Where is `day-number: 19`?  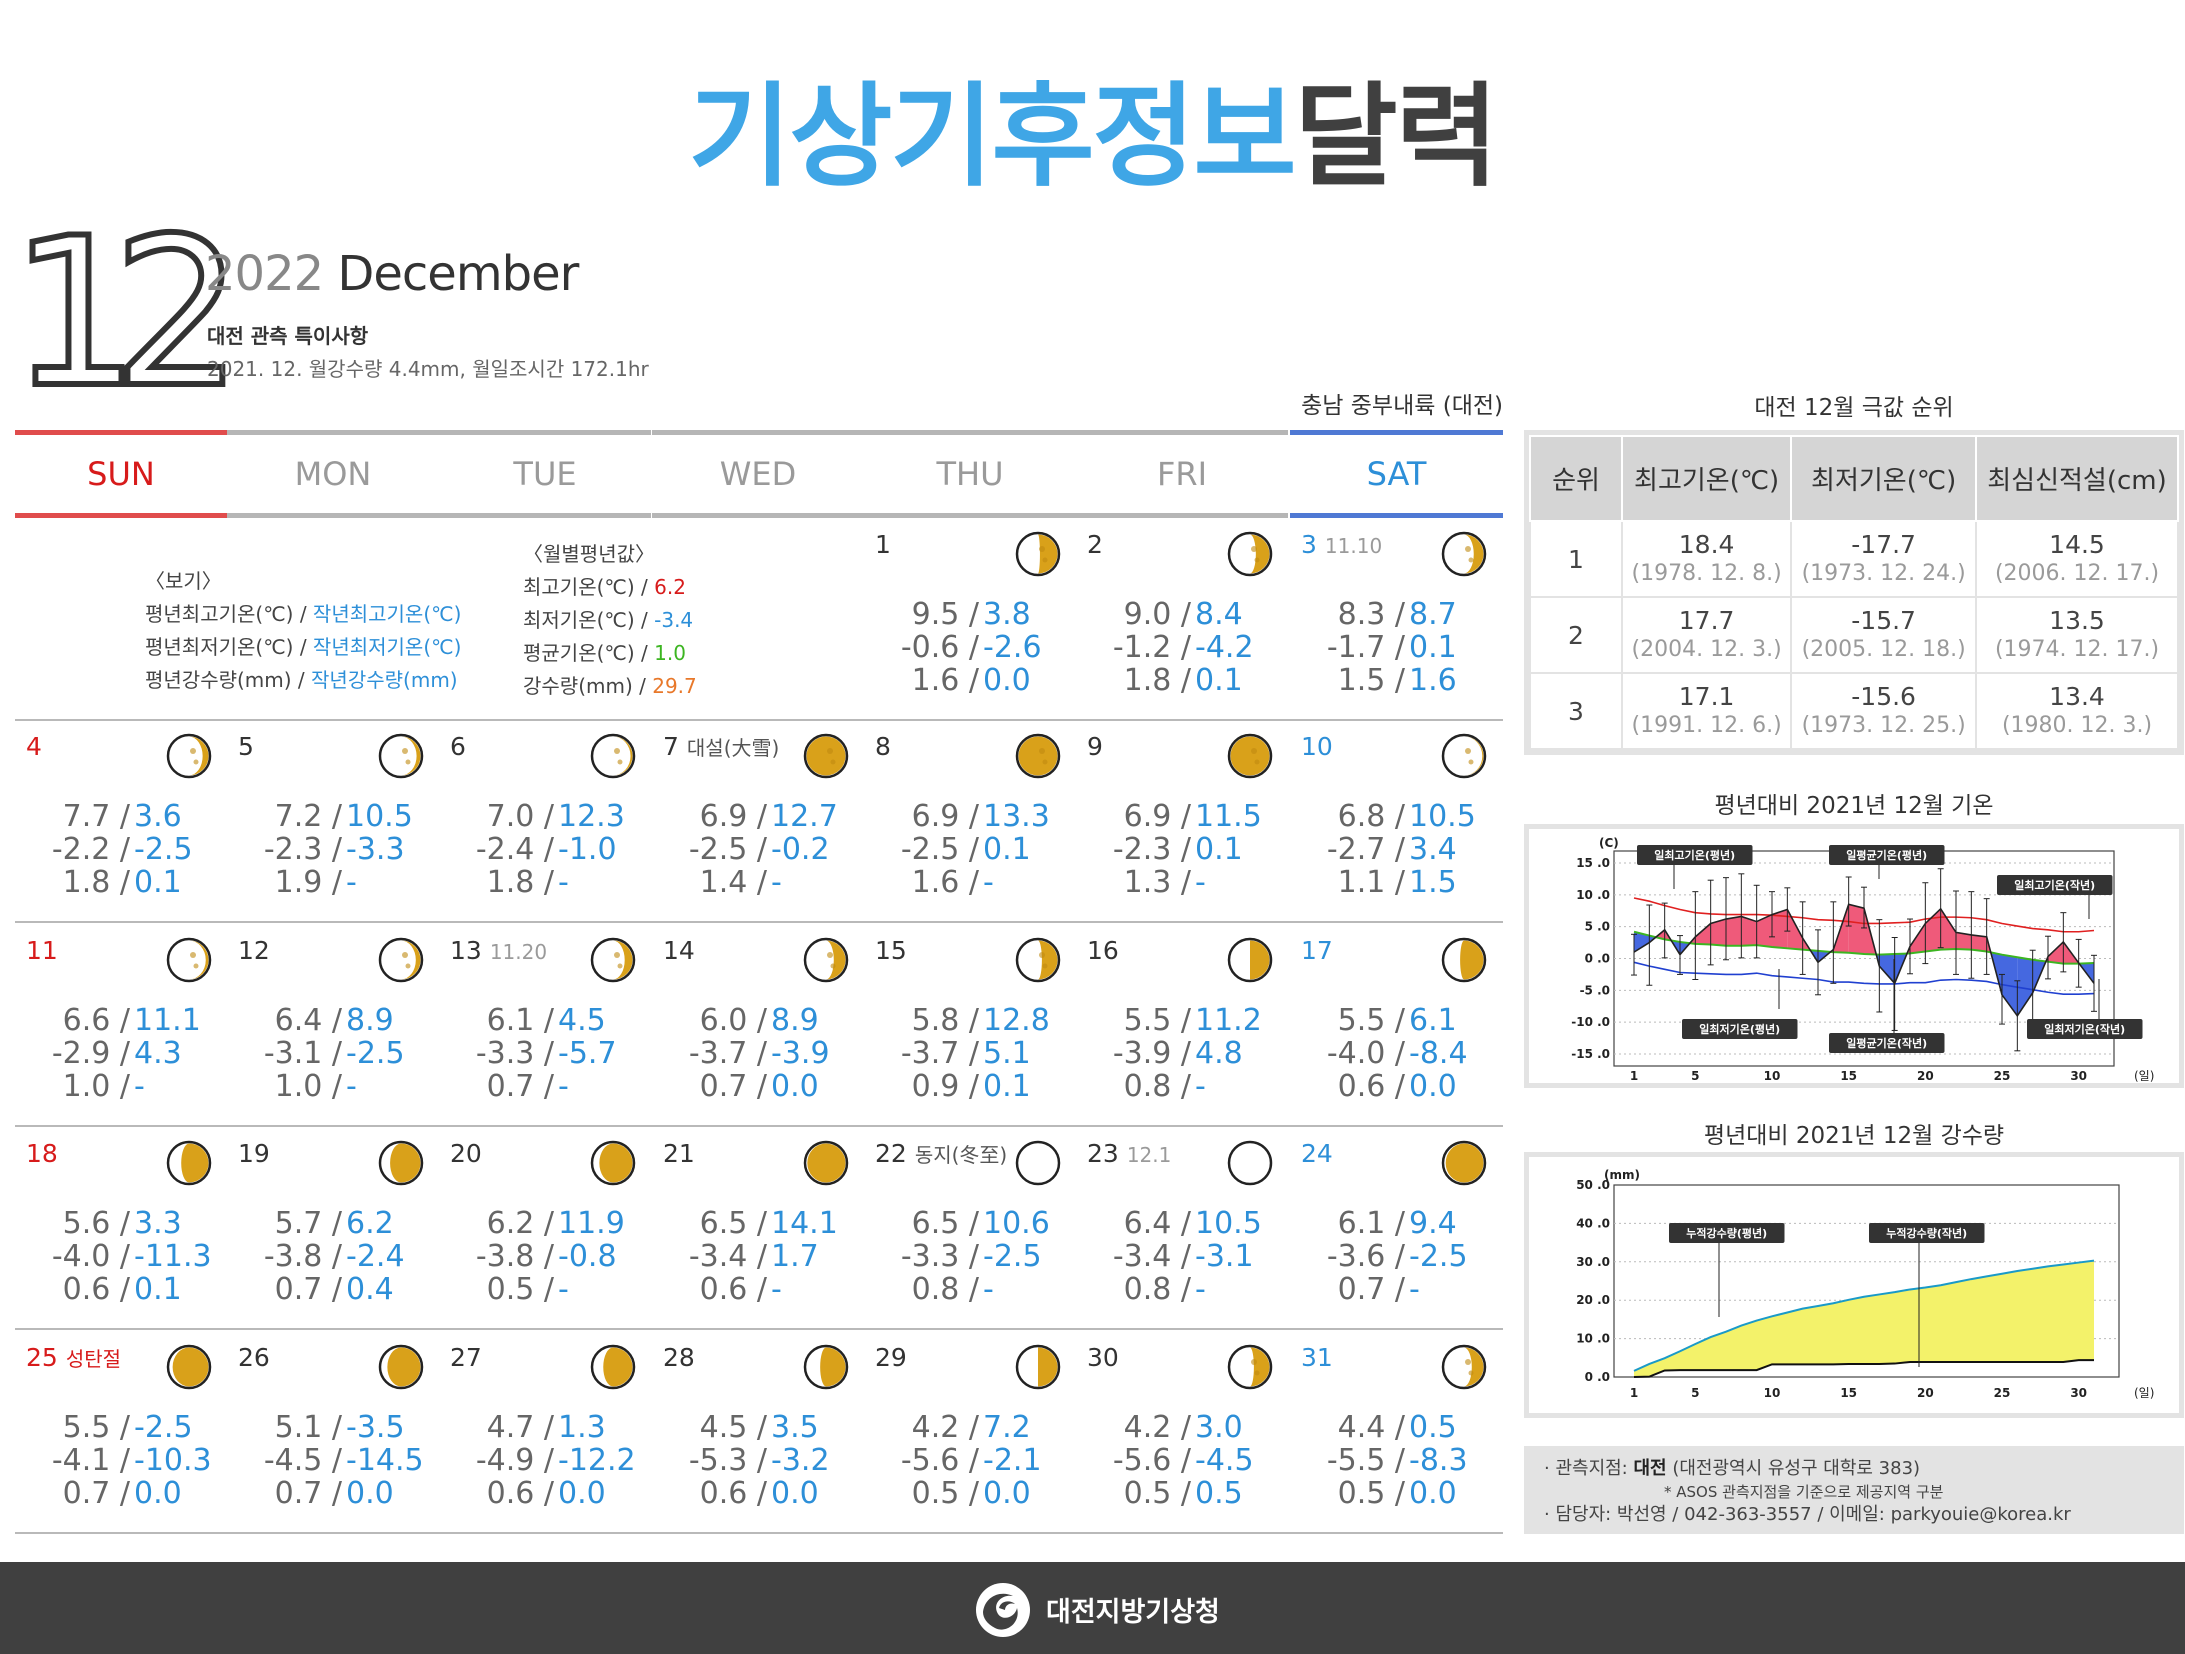
day-number: 19 is located at coordinates (254, 1153).